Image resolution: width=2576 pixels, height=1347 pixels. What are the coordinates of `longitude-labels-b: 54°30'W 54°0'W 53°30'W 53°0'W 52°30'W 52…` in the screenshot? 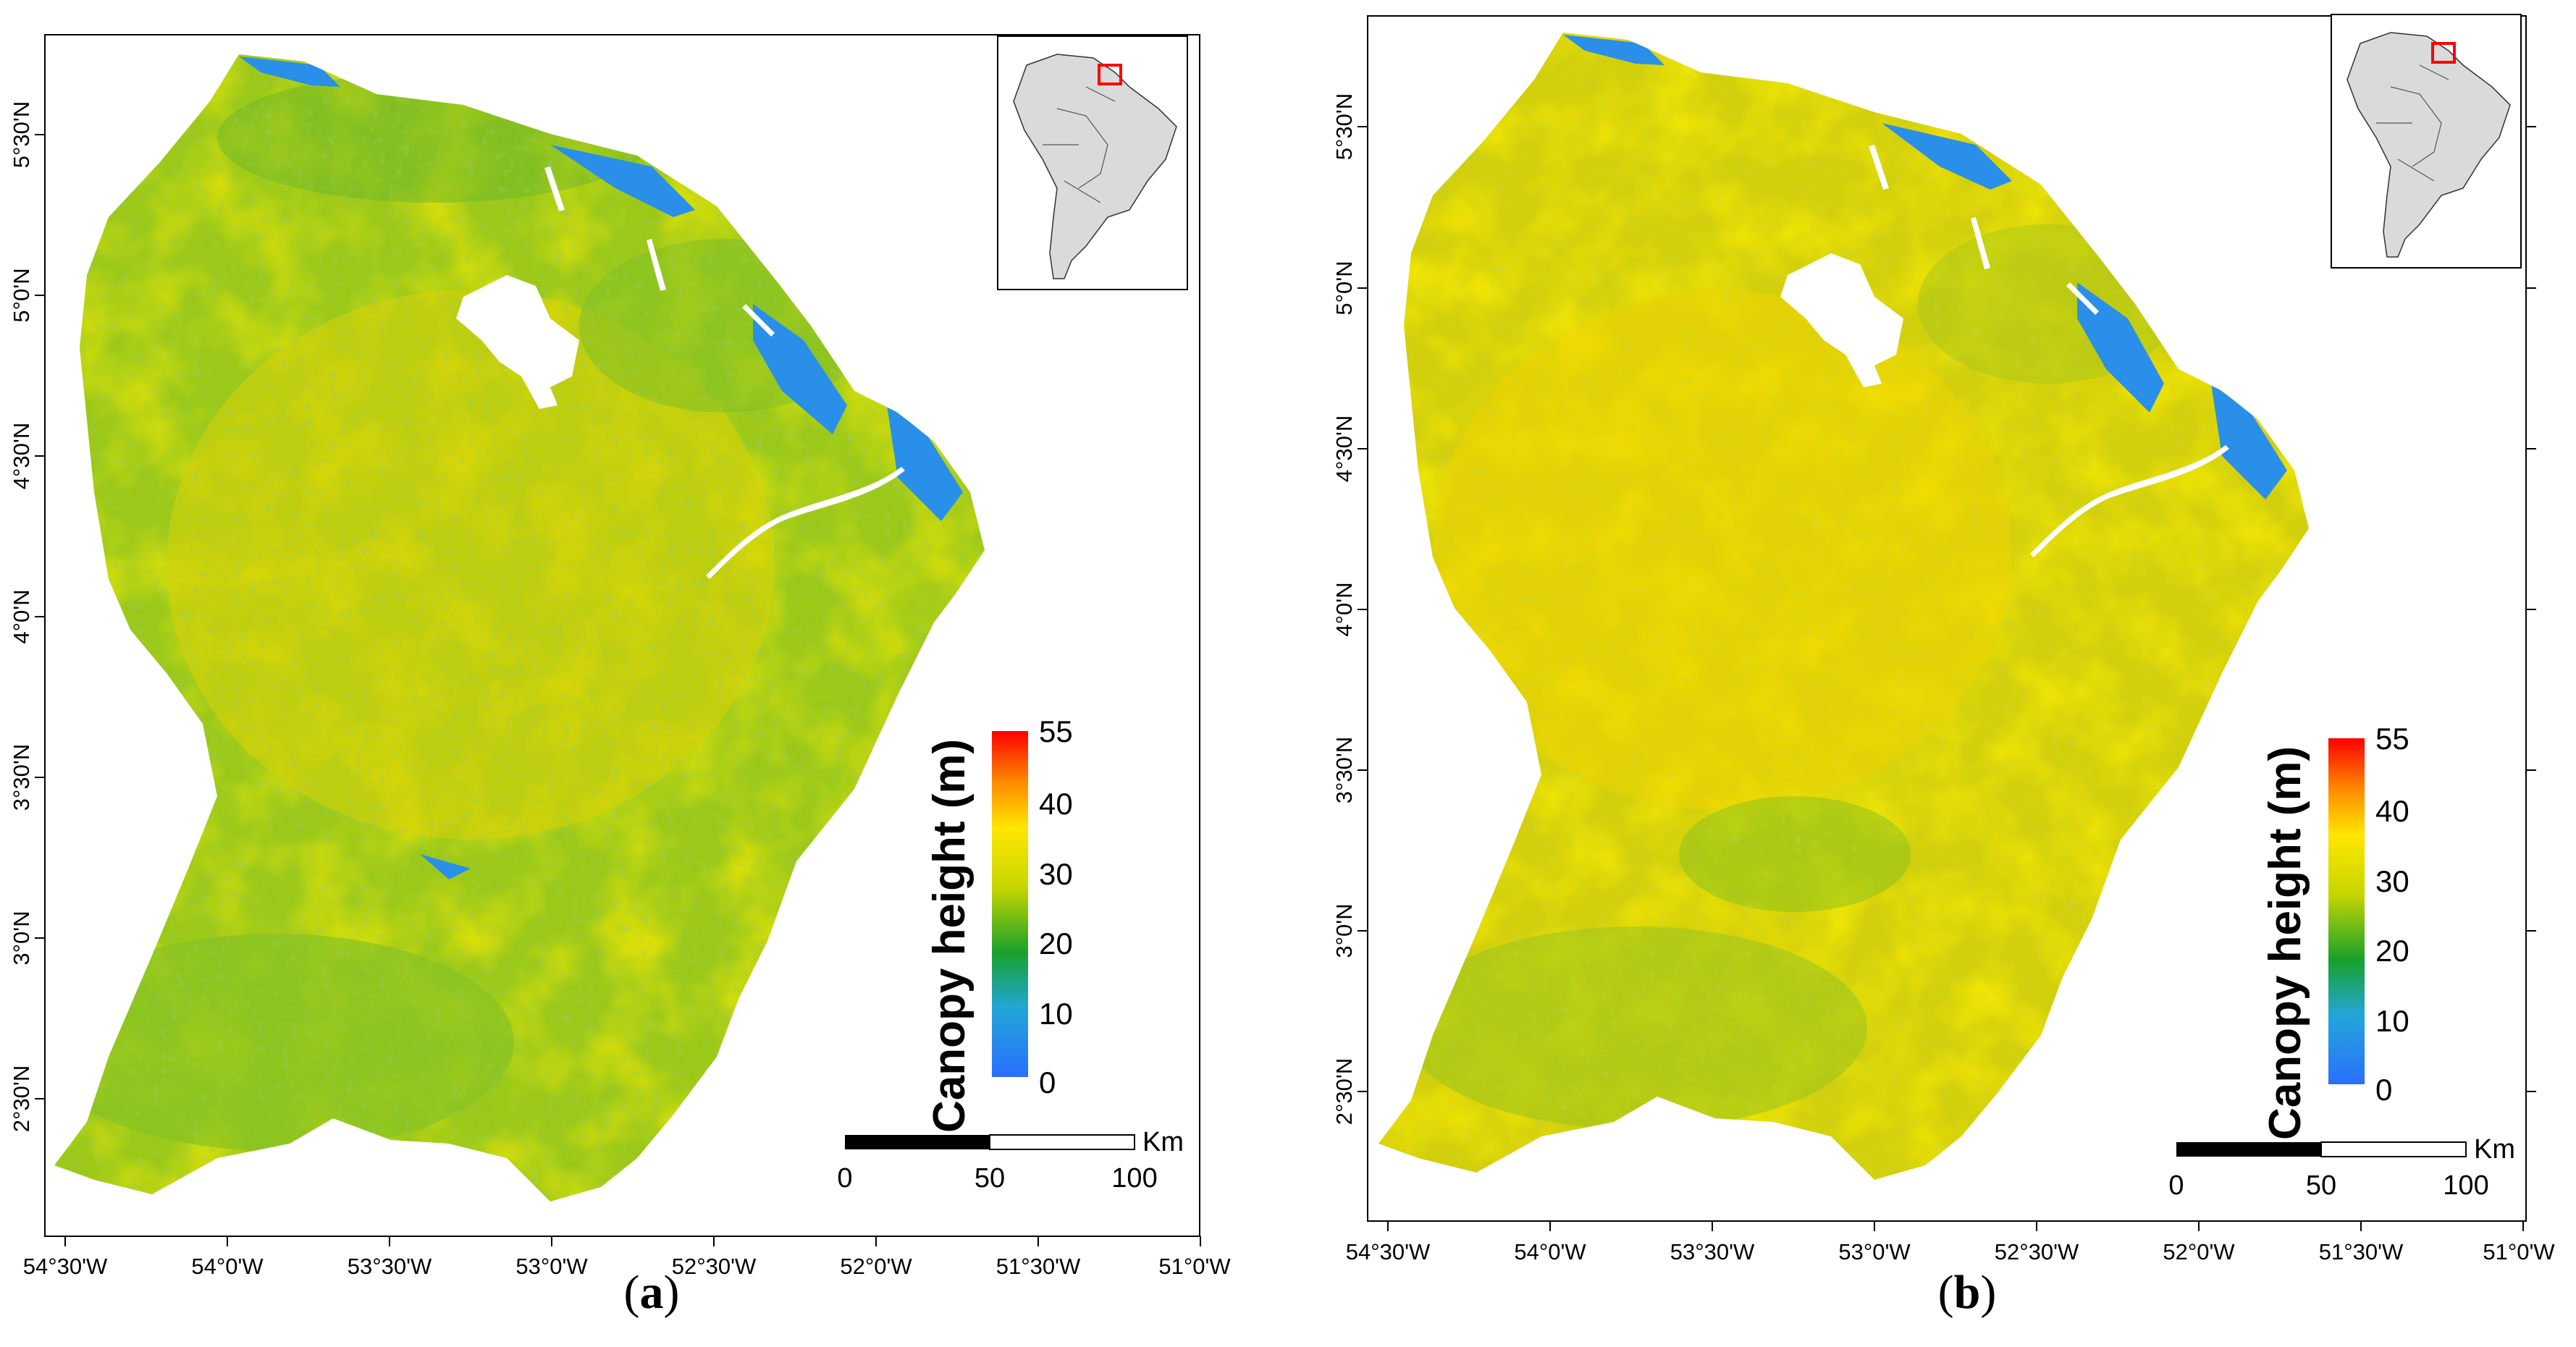 It's located at (1951, 1251).